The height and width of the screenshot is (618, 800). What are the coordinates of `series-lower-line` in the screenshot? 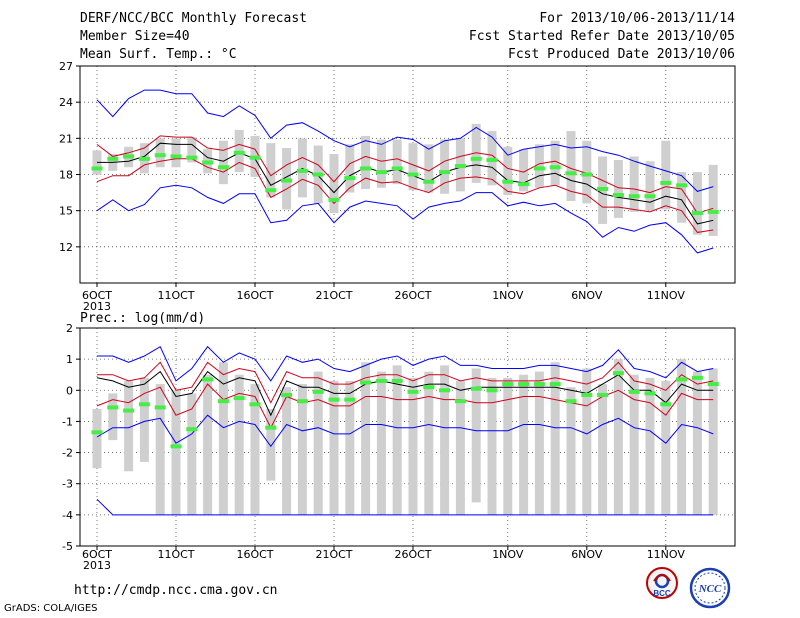 It's located at (405, 195).